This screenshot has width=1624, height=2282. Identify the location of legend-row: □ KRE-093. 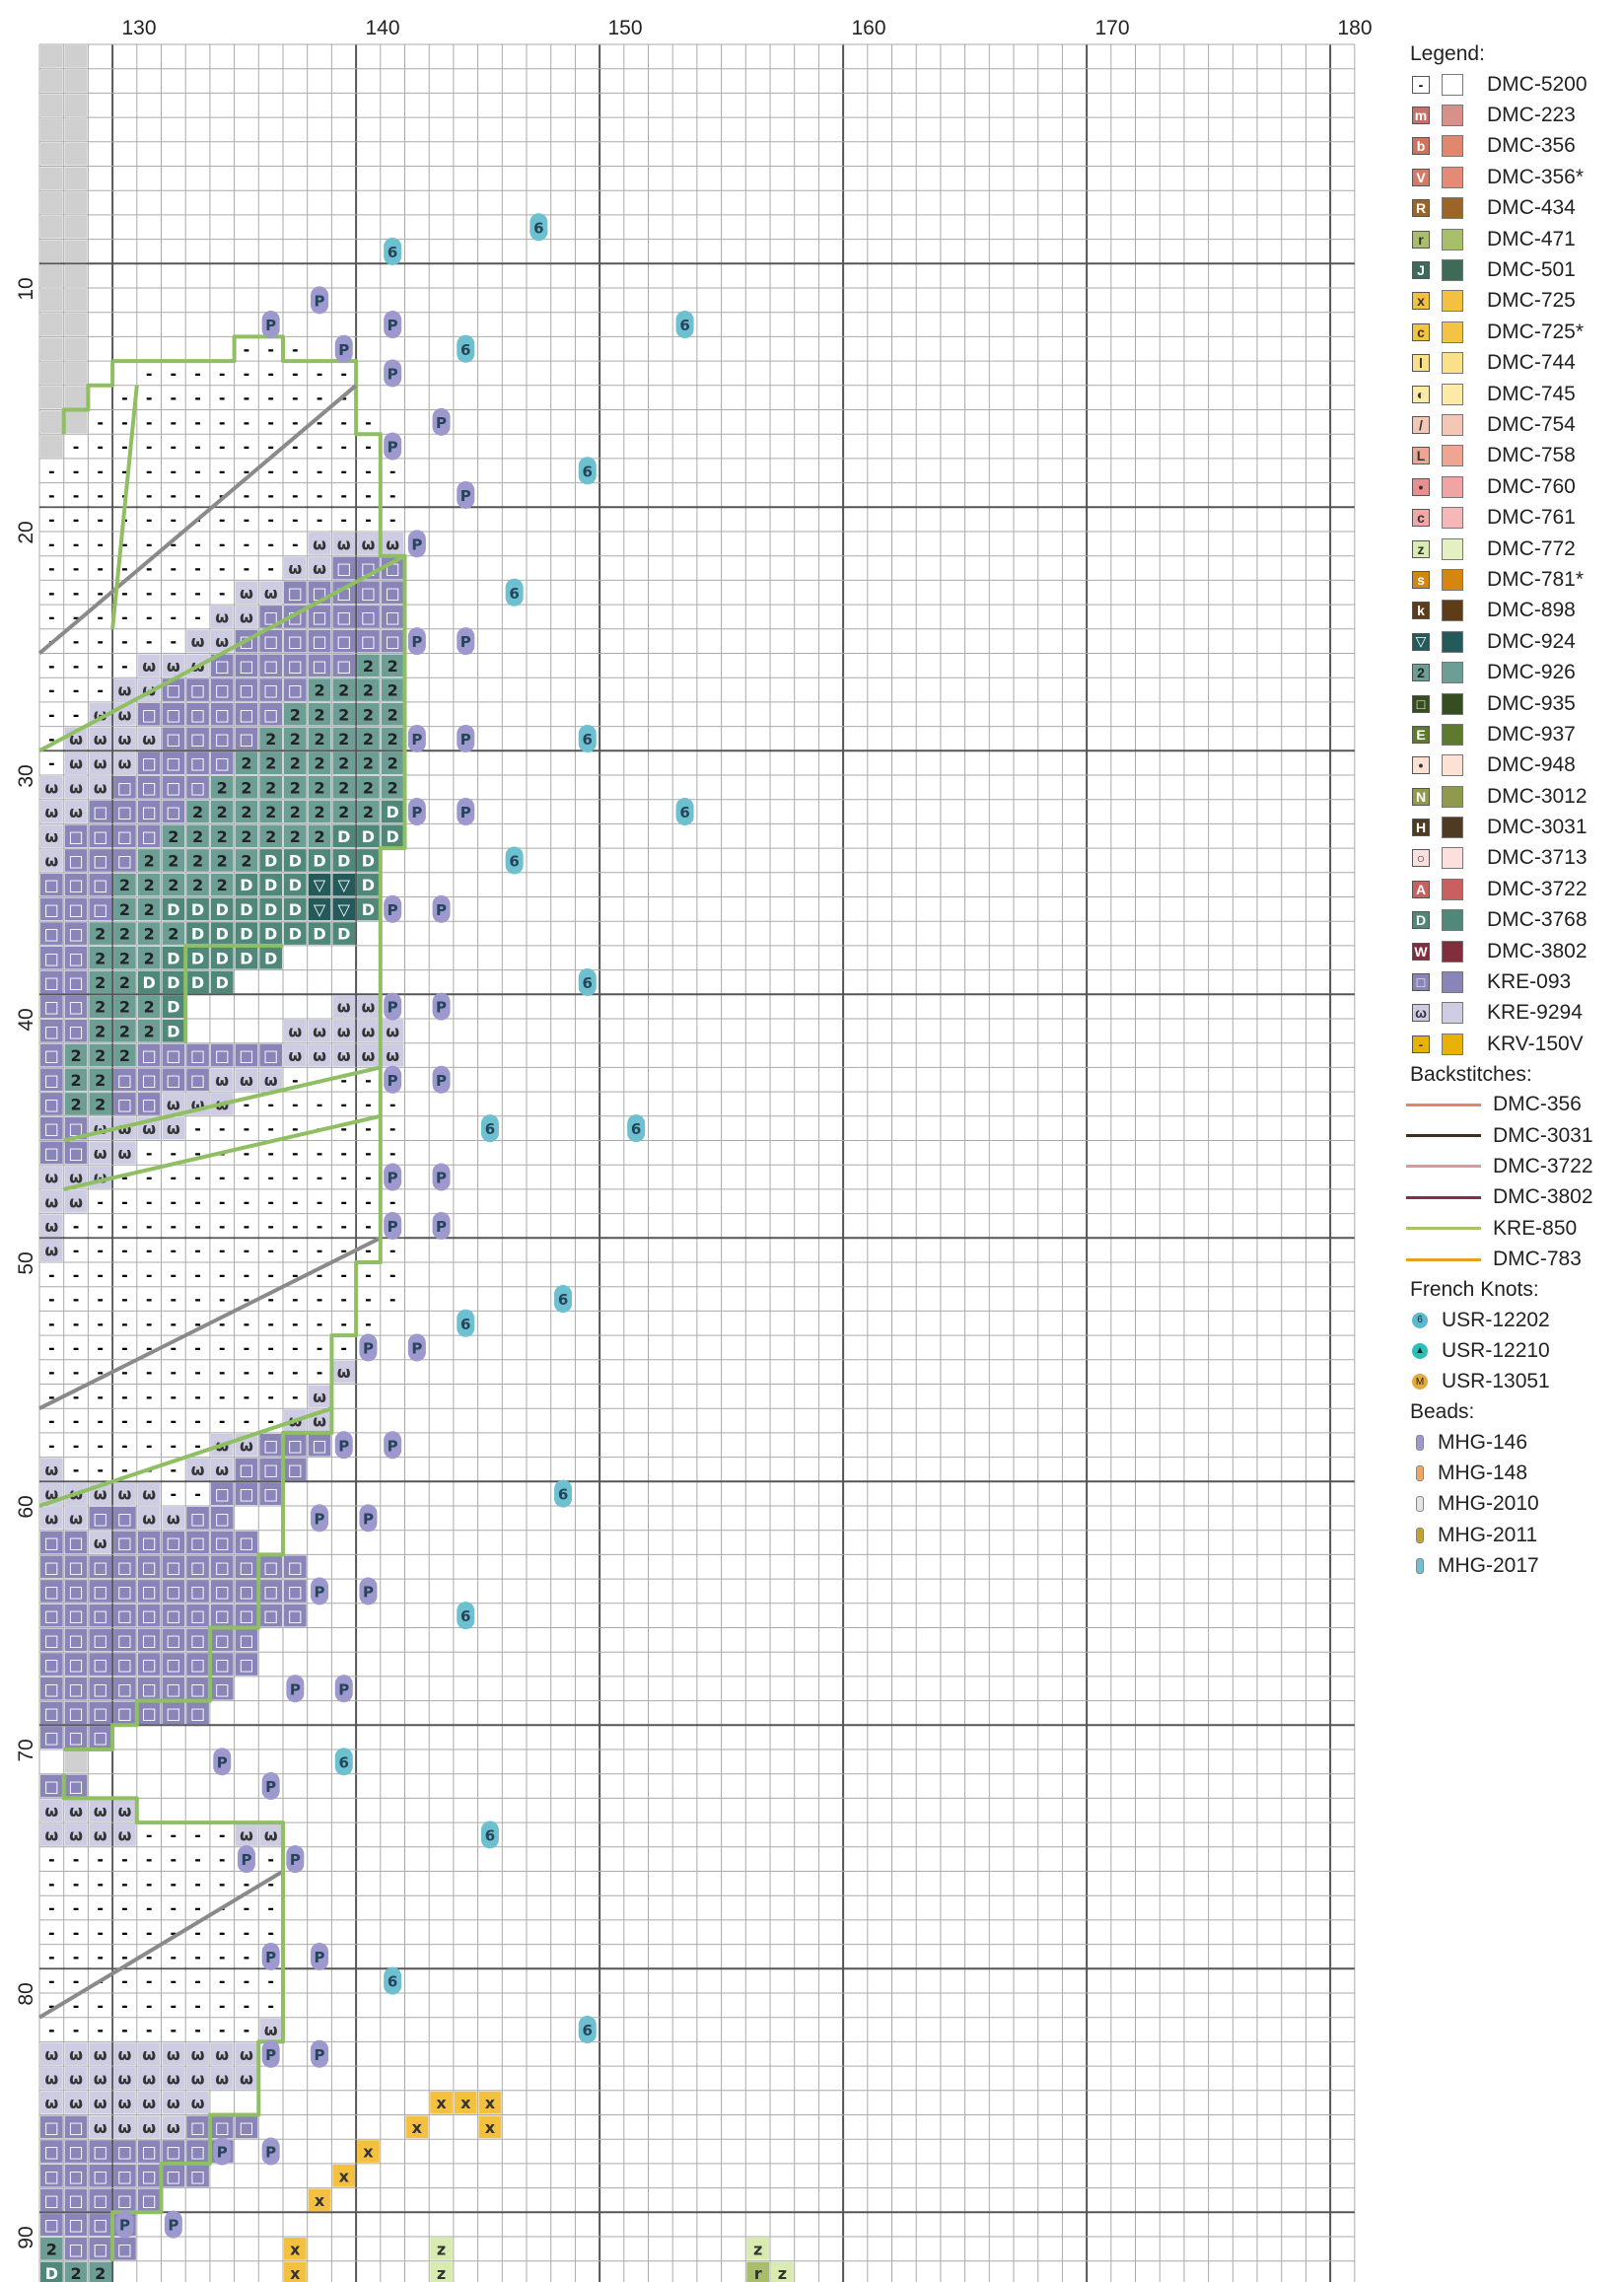
(1513, 981).